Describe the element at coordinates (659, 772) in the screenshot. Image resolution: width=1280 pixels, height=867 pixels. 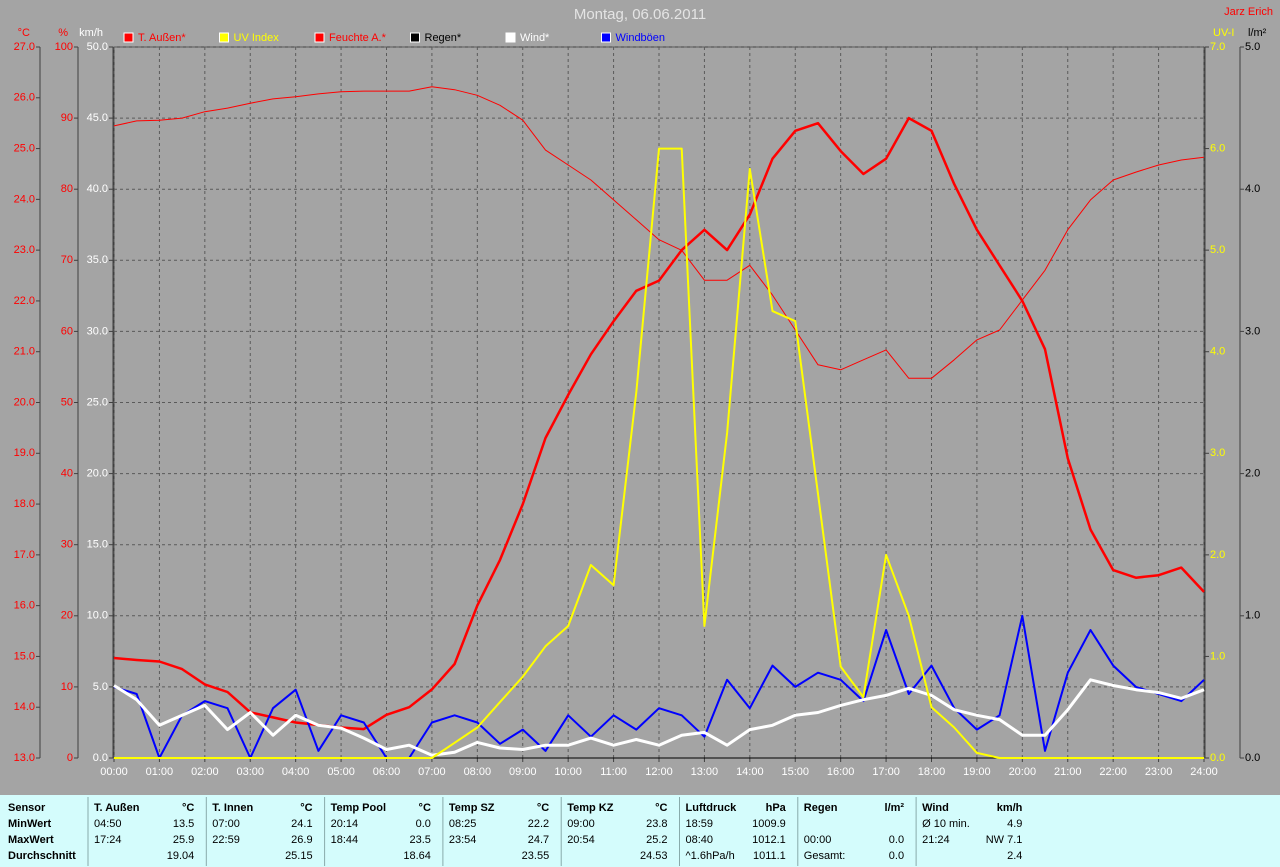
I see `x-tick-label: 12:00` at that location.